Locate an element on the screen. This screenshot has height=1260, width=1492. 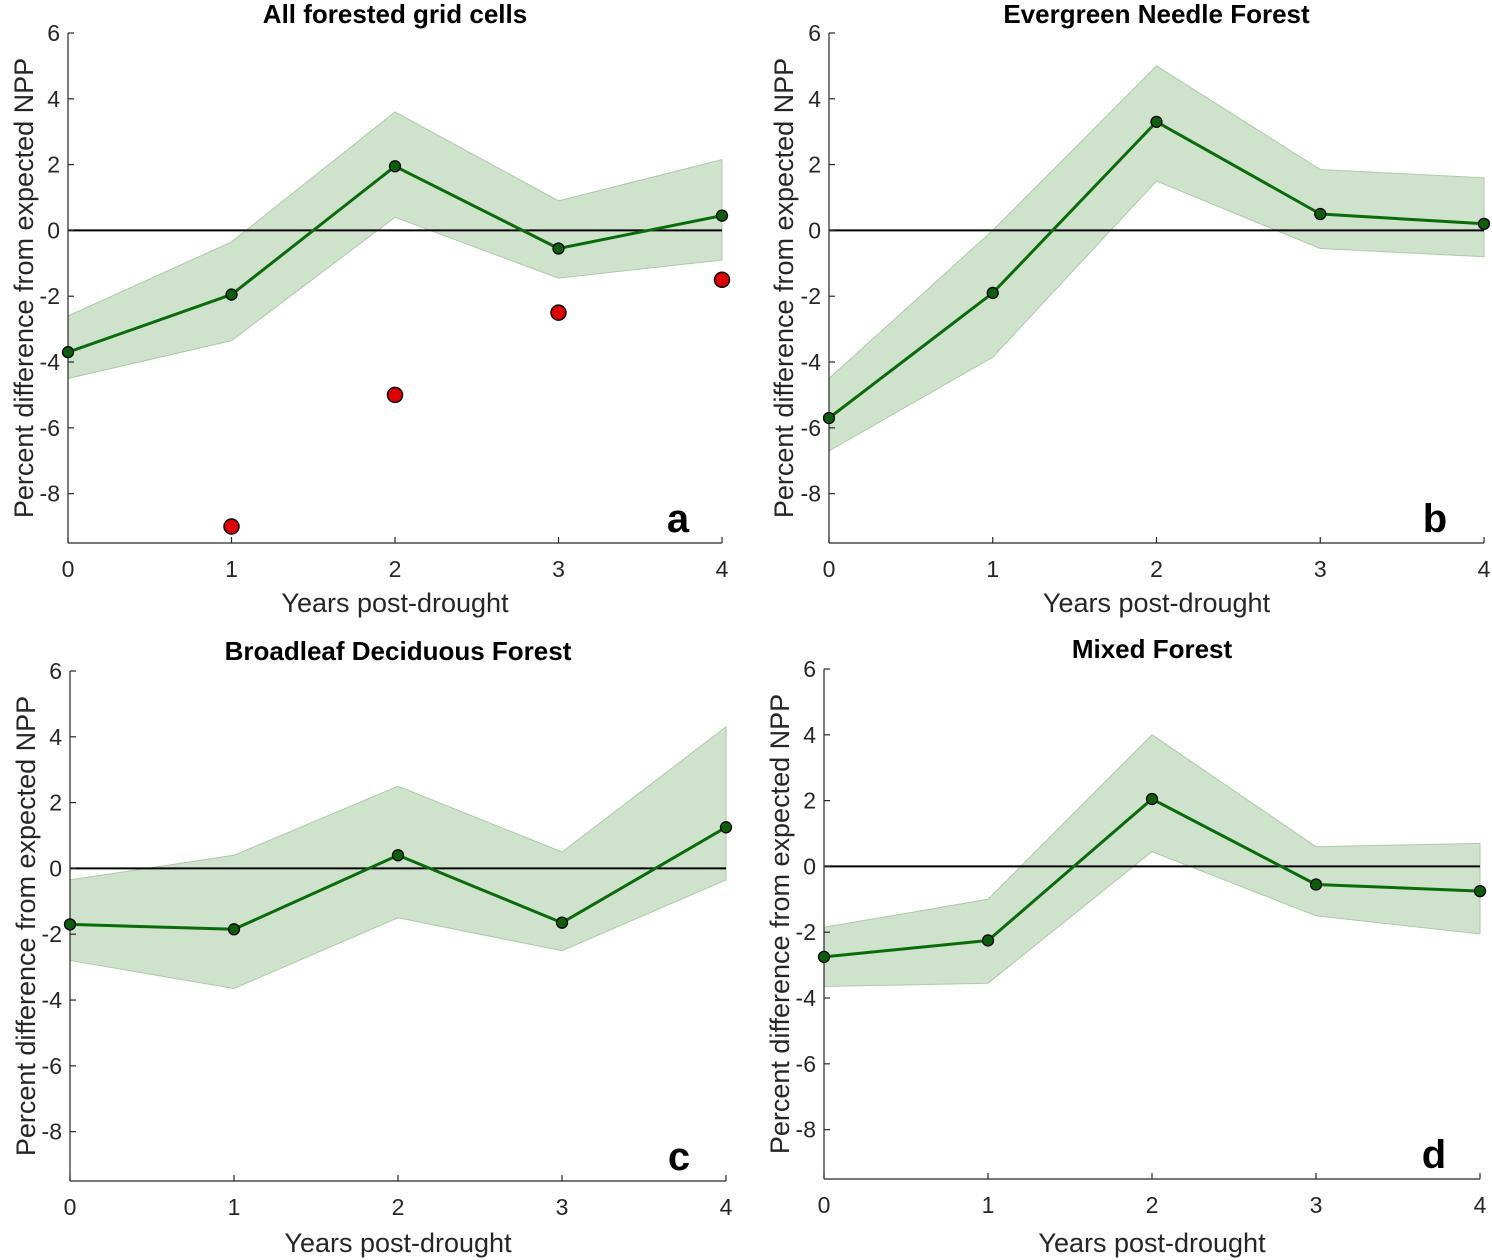
chart-title: Broadleaf Deciduous Forest is located at coordinates (398, 651).